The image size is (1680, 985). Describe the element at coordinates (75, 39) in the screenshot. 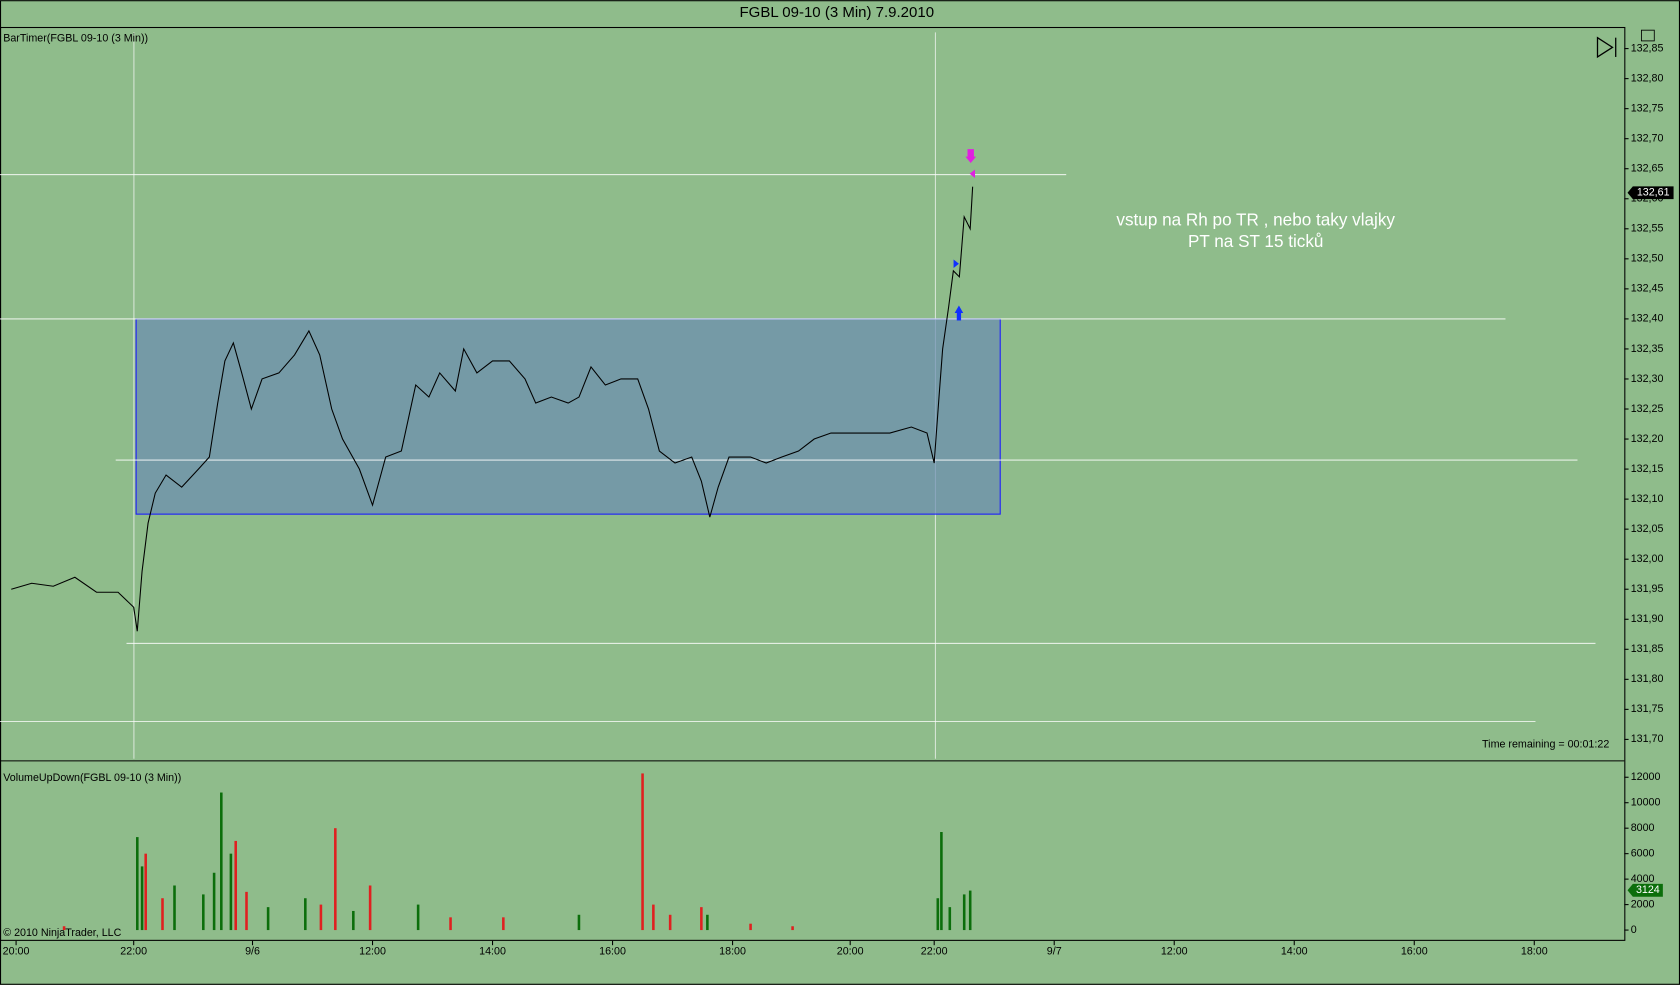

I see `indicator-label: BarTimer(FGBL 09-10 (3 Min))` at that location.